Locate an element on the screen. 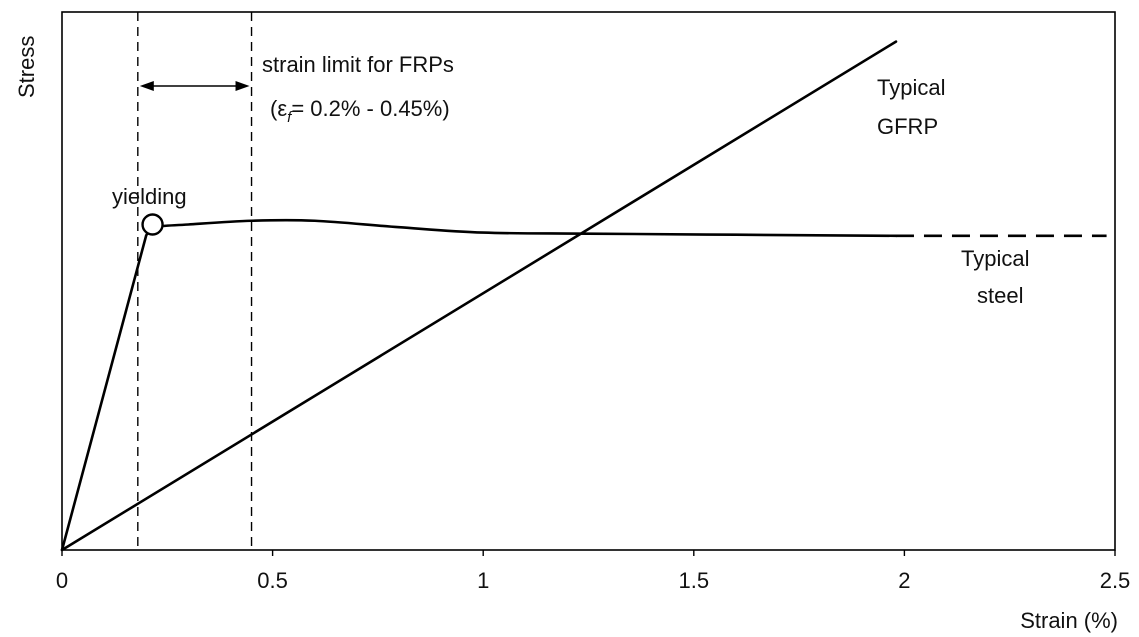  y-axis-label: Stress is located at coordinates (26, 67).